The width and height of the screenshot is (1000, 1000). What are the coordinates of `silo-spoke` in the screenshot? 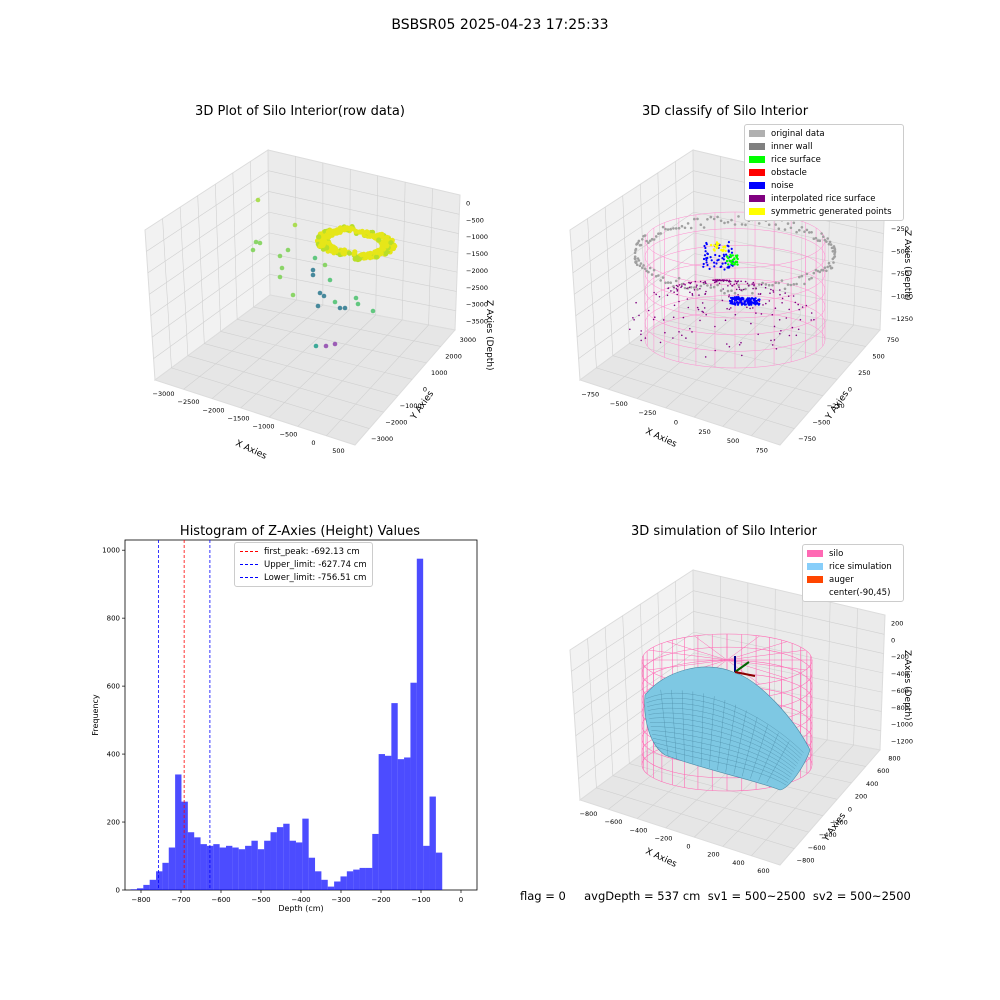 It's located at (743, 672).